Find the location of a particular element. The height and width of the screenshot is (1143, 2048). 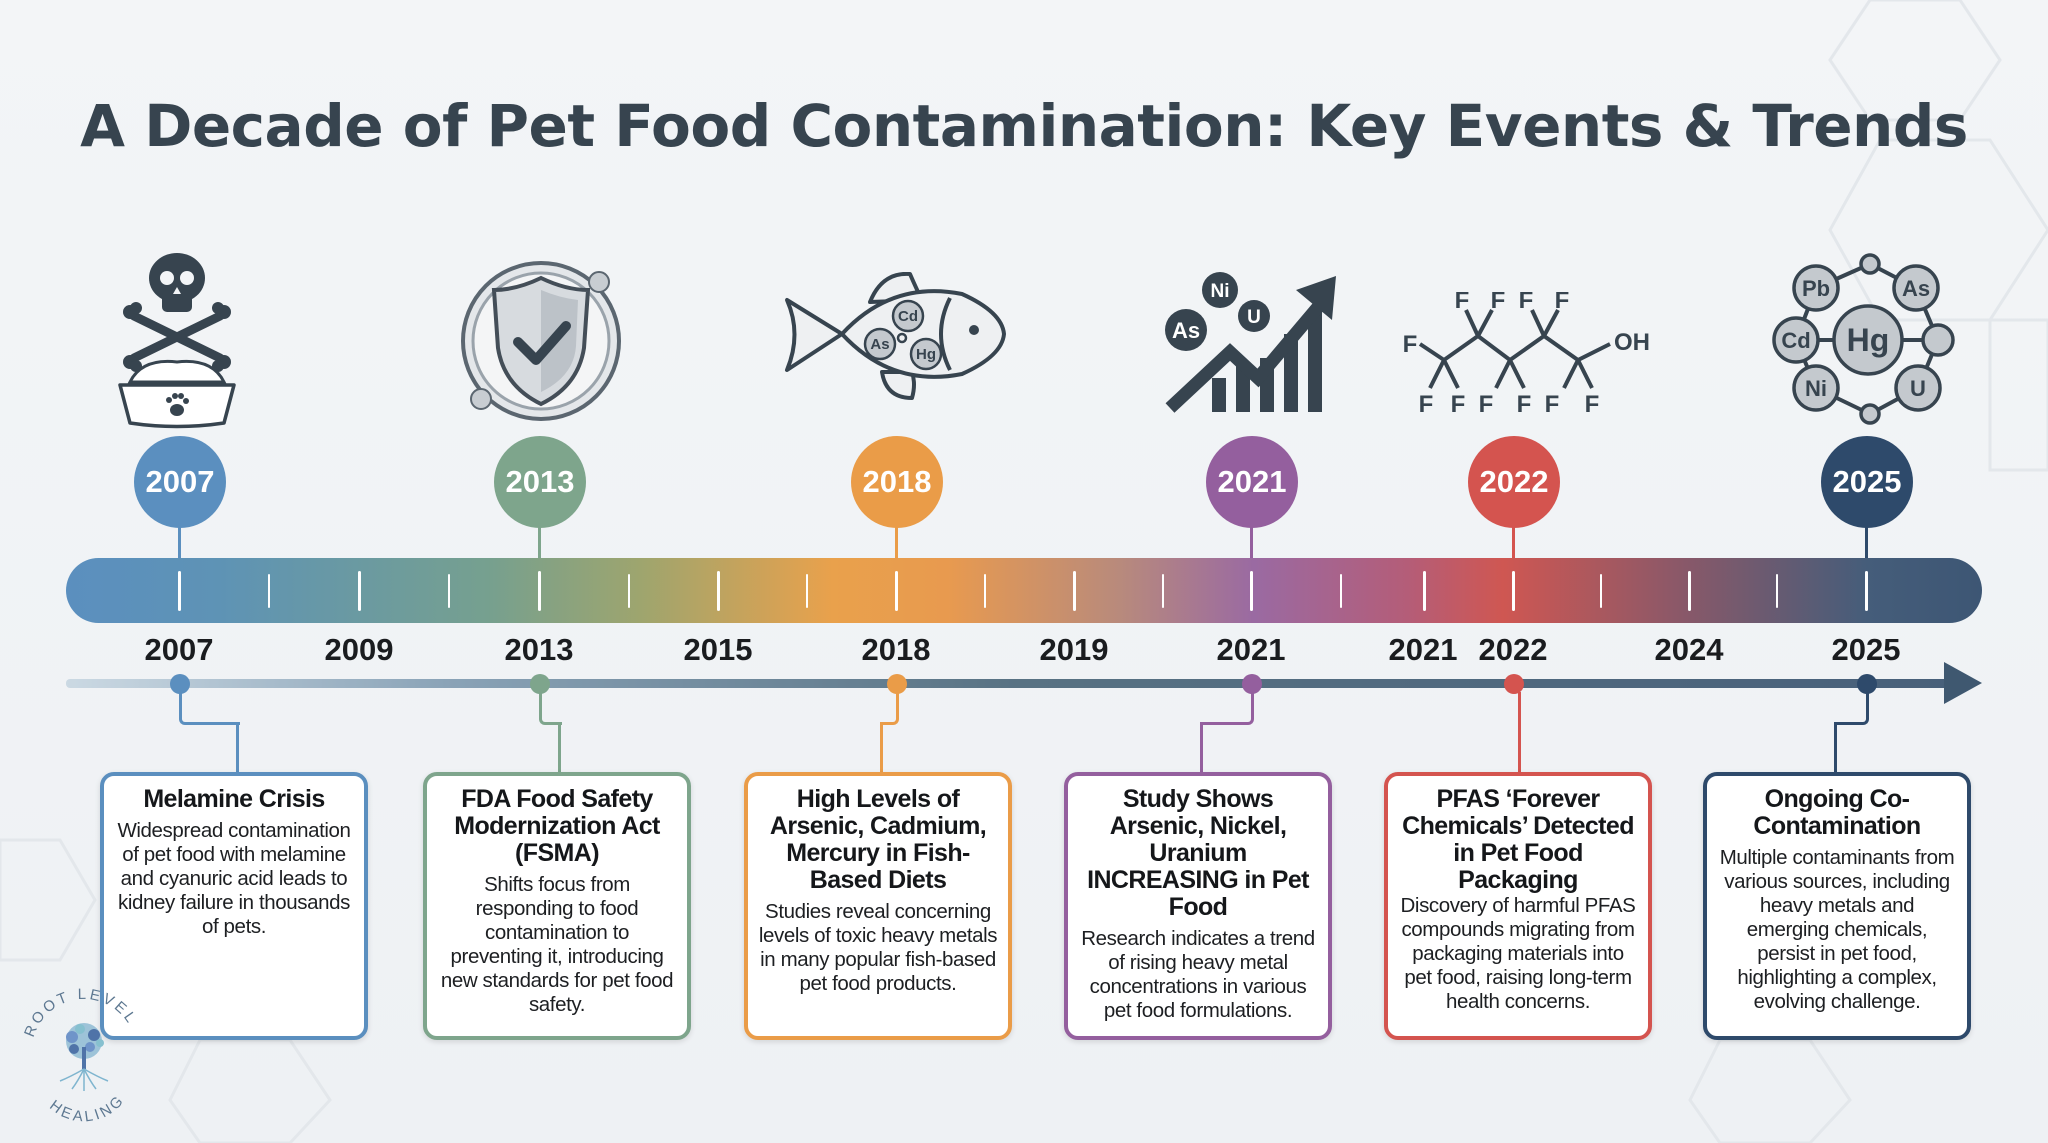

fish-heavy-metals-icon: Cd As Hg is located at coordinates (895, 336).